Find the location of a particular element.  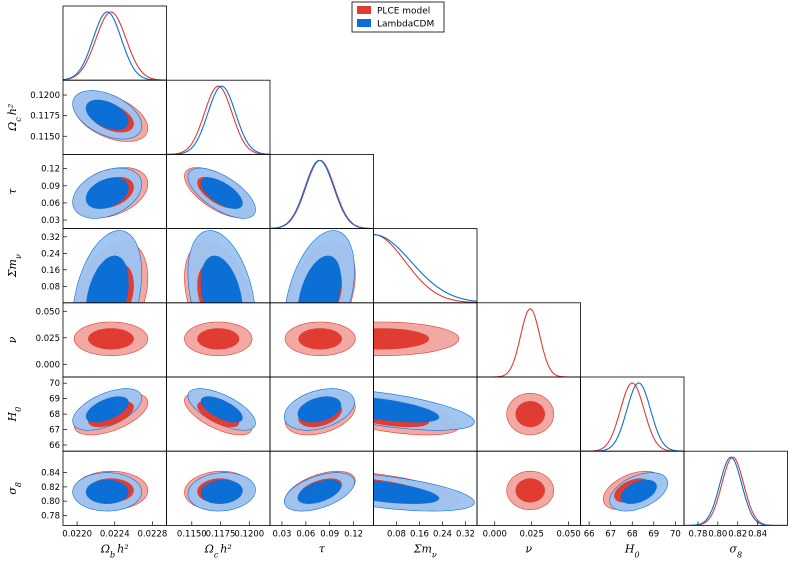

ytick-label-nu: 0.000 is located at coordinates (48, 365).